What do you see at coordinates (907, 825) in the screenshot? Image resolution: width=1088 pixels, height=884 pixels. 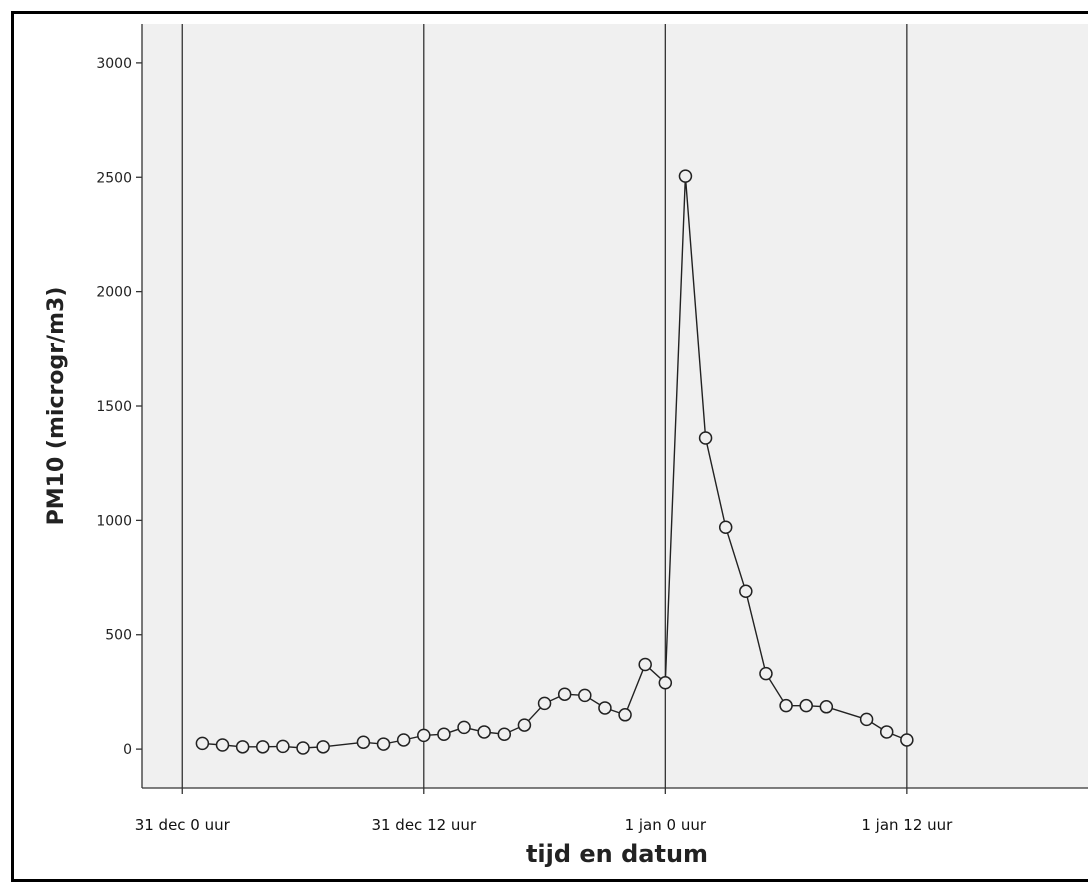 I see `x-tick-label: 1 jan 12 uur` at bounding box center [907, 825].